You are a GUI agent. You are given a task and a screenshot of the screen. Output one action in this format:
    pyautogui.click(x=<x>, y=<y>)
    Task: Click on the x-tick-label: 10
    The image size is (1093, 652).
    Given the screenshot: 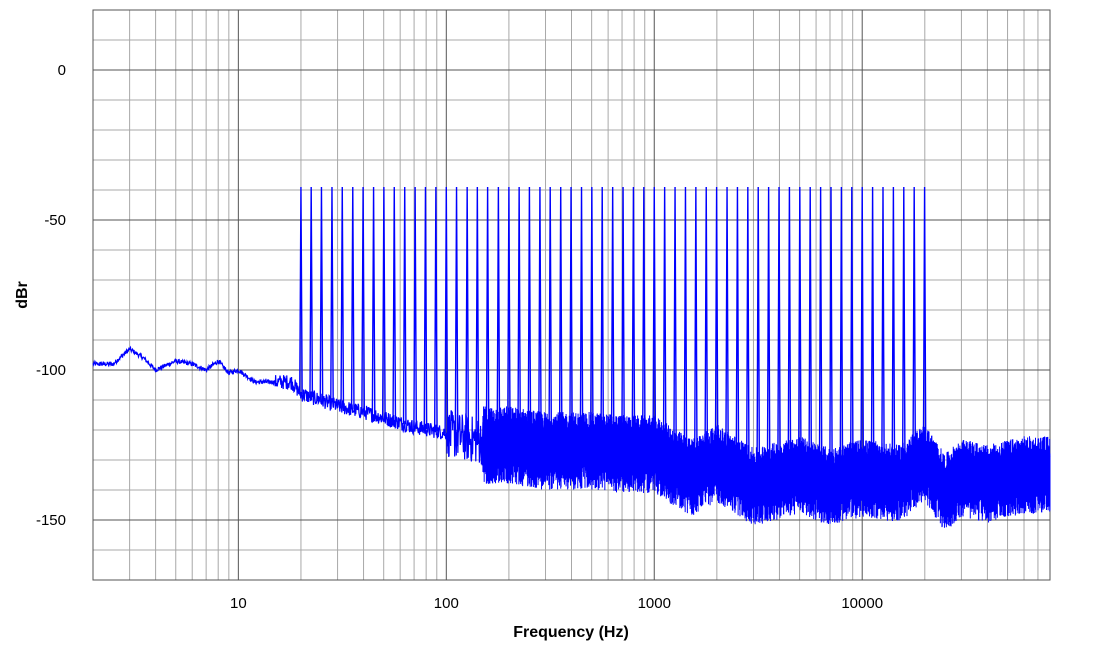 What is the action you would take?
    pyautogui.click(x=238, y=603)
    